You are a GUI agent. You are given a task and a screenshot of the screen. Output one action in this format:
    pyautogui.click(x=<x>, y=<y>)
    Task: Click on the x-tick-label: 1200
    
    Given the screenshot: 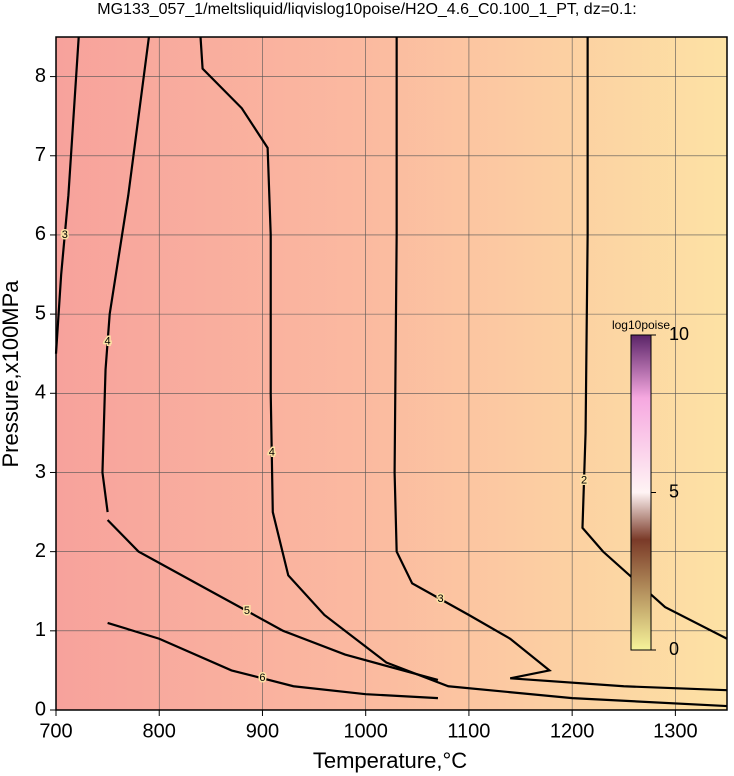 What is the action you would take?
    pyautogui.click(x=572, y=731)
    